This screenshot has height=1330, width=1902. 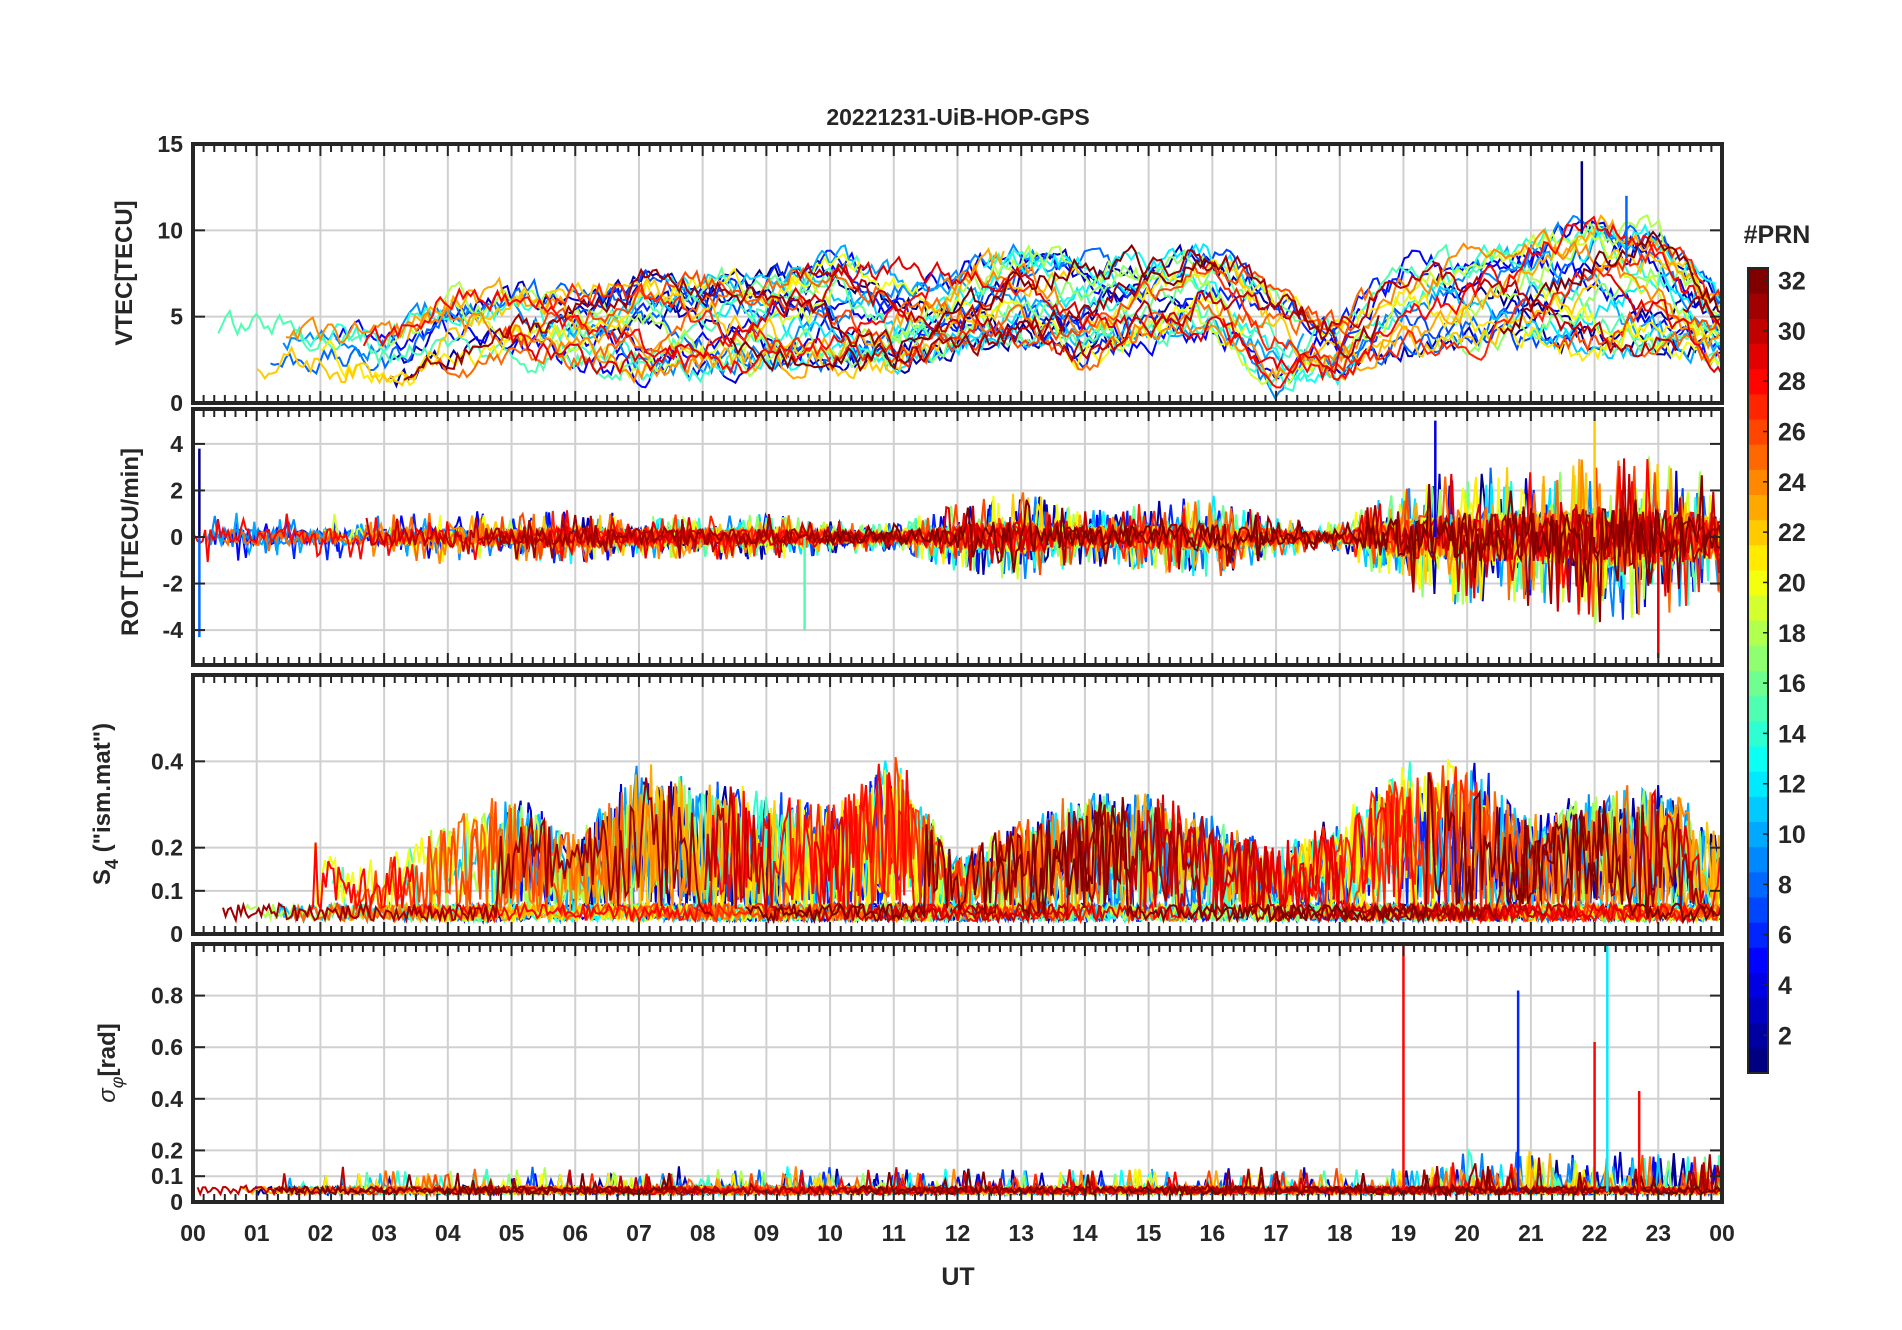 What do you see at coordinates (1467, 1233) in the screenshot?
I see `x-tick-label: 20` at bounding box center [1467, 1233].